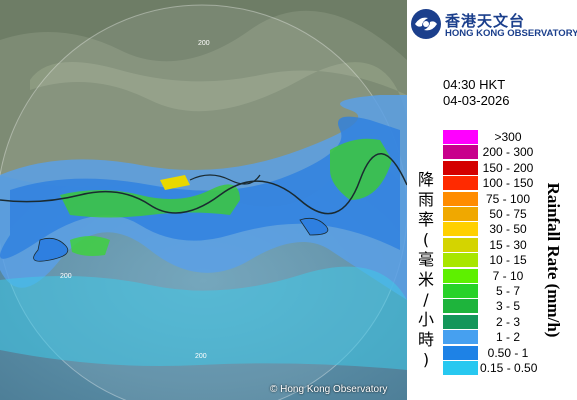 Image resolution: width=577 pixels, height=400 pixels. What do you see at coordinates (225, 179) in the screenshot?
I see `coastline-hk` at bounding box center [225, 179].